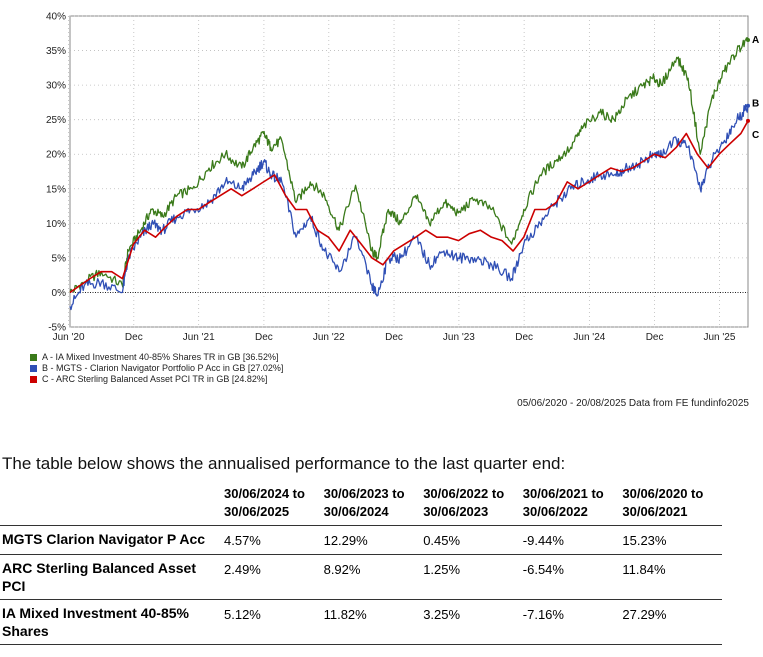 This screenshot has width=763, height=657. Describe the element at coordinates (720, 336) in the screenshot. I see `x-tick-label: Jun '25` at that location.